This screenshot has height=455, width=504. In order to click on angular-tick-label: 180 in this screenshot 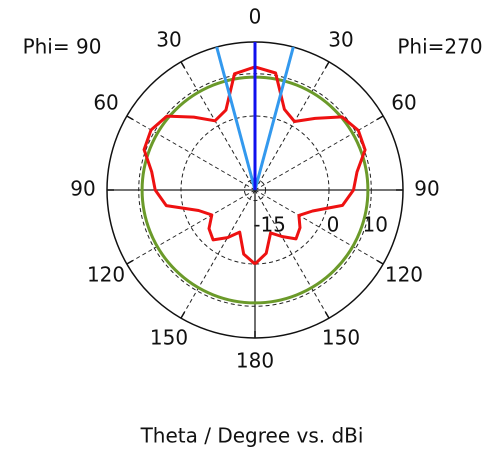, I will do `click(255, 361)`.